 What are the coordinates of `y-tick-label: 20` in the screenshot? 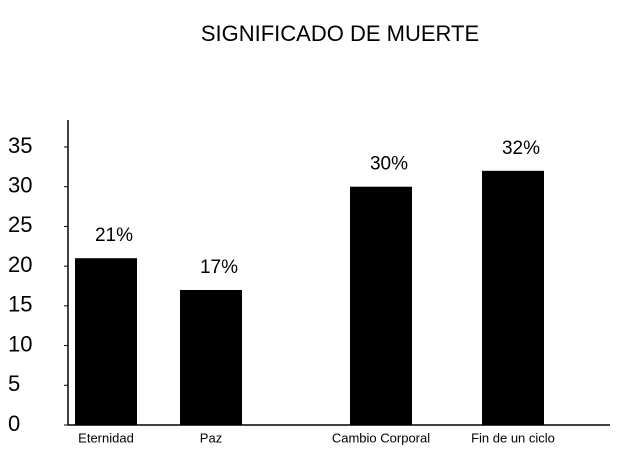 It's located at (20, 264).